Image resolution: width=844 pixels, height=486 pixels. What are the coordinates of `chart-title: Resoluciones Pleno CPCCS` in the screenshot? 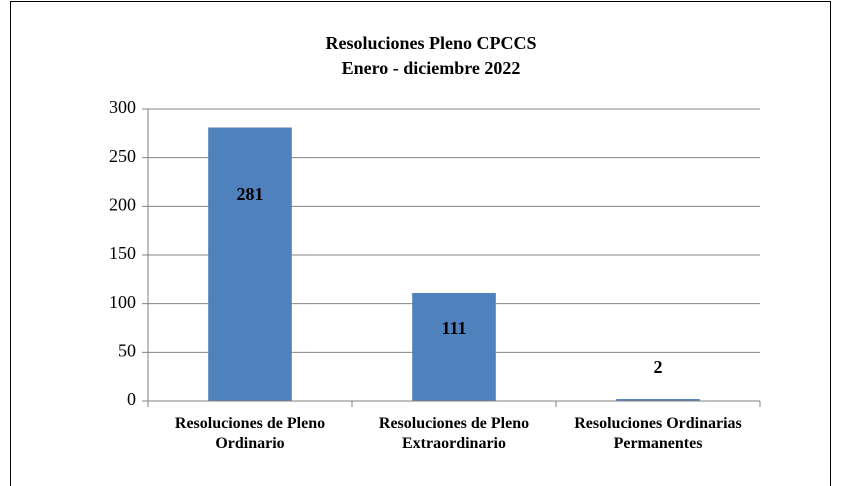 It's located at (431, 43).